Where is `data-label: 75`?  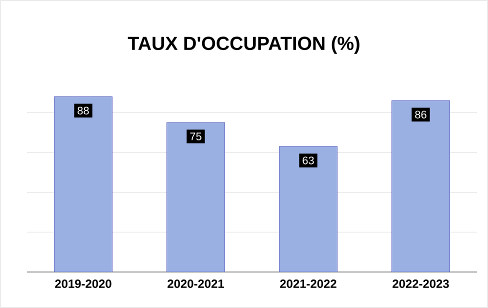 data-label: 75 is located at coordinates (196, 136).